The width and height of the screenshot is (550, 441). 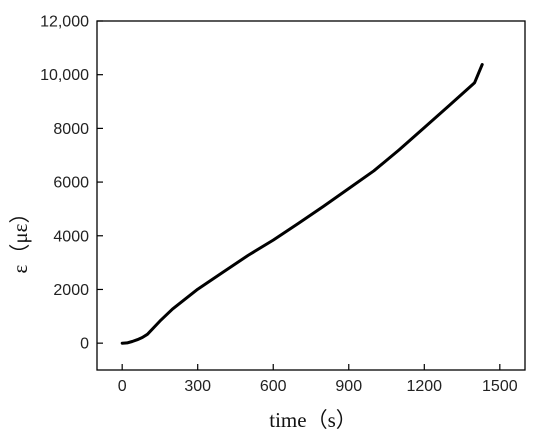 What do you see at coordinates (71, 129) in the screenshot?
I see `y-tick-label: 8000` at bounding box center [71, 129].